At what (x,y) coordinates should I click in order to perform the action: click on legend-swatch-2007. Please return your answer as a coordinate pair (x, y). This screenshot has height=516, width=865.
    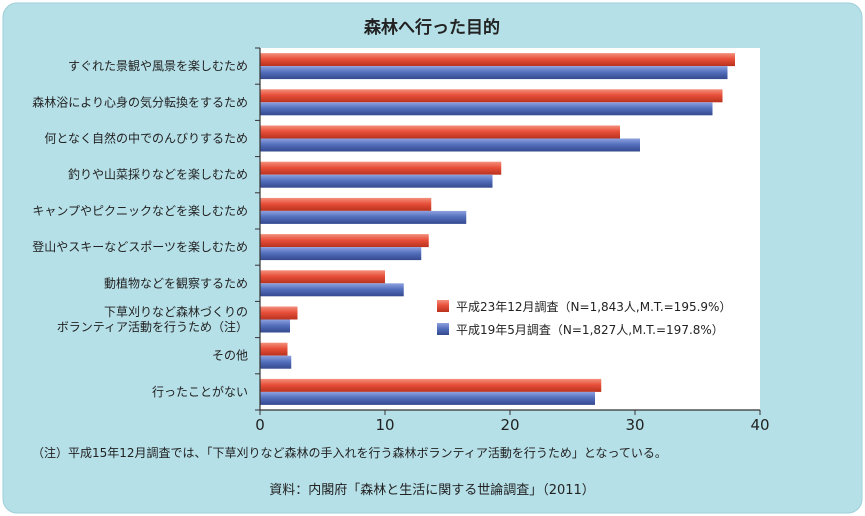
    Looking at the image, I should click on (443, 329).